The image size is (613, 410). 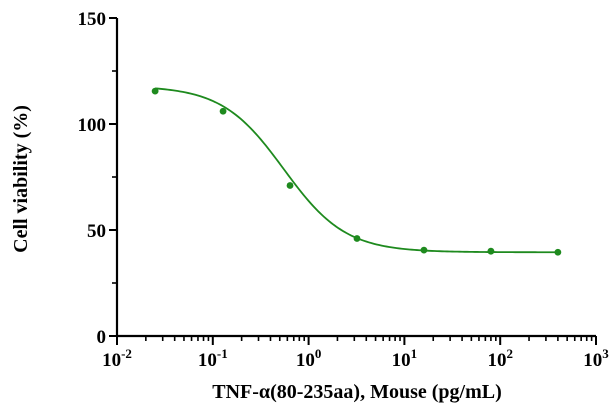 What do you see at coordinates (98, 178) in the screenshot?
I see `y-axis: 0 50 100 150` at bounding box center [98, 178].